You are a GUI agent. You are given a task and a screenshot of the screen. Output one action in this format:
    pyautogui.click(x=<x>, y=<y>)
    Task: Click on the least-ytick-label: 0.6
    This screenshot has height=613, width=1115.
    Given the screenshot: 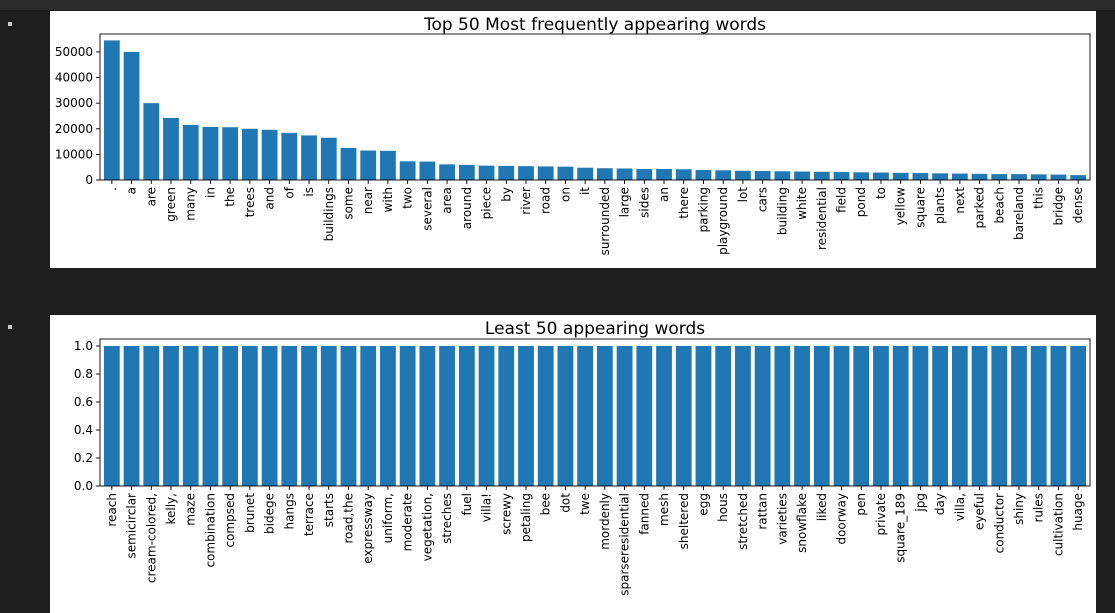 What is the action you would take?
    pyautogui.click(x=83, y=402)
    